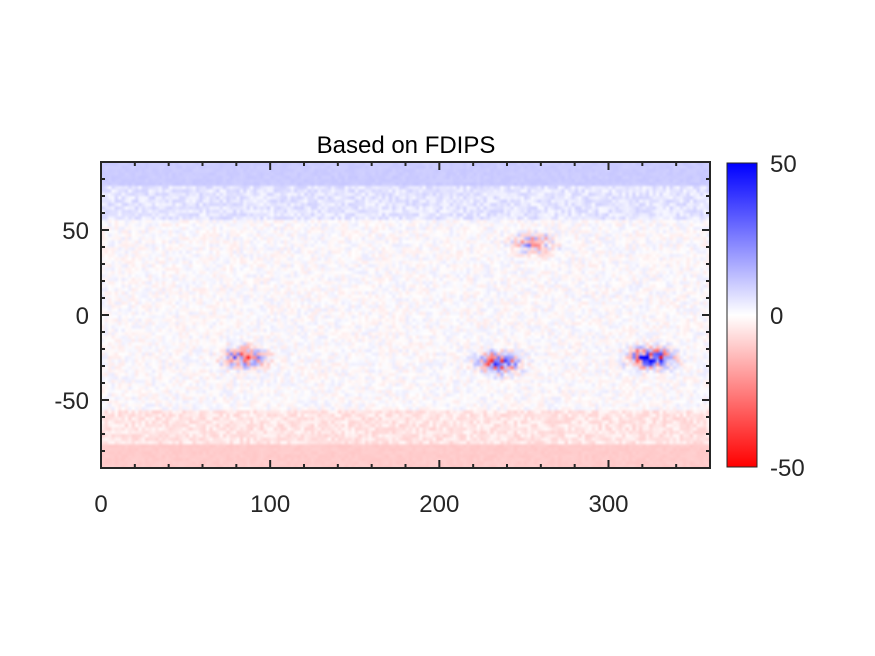 This screenshot has width=875, height=656. I want to click on y-tick-label: 50, so click(75, 231).